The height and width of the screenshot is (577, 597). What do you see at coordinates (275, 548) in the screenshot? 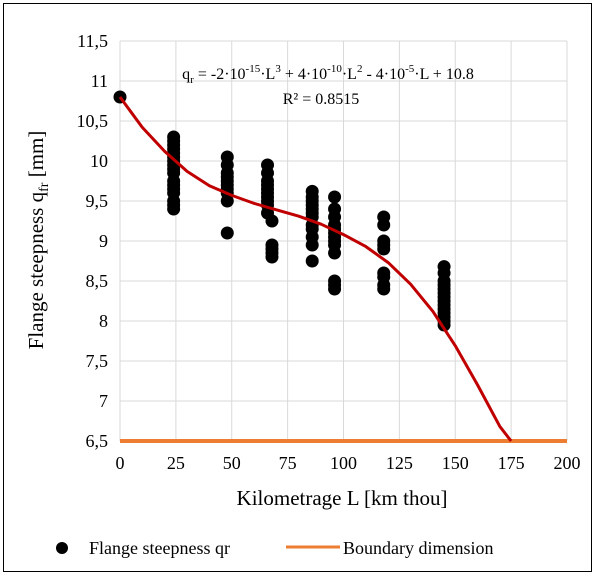
I see `legend: Flange steepness qr Boundary dimension` at bounding box center [275, 548].